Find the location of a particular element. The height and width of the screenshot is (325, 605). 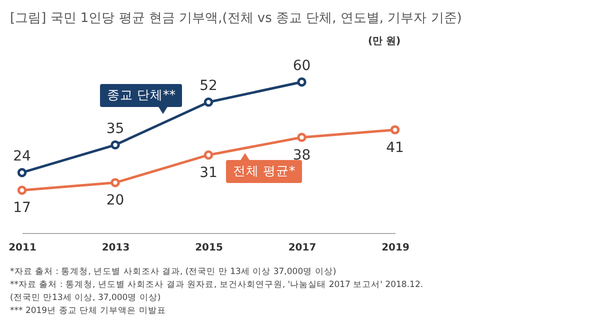

text: **자료 출처 : 통계청, 년도별 사회조사 결과 원자료, 보건사회연구원, '나눔실태 2017 보고서' 2018.12. (전국민 만13세 이상, 37,000명 이상) is located at coordinates (217, 292).